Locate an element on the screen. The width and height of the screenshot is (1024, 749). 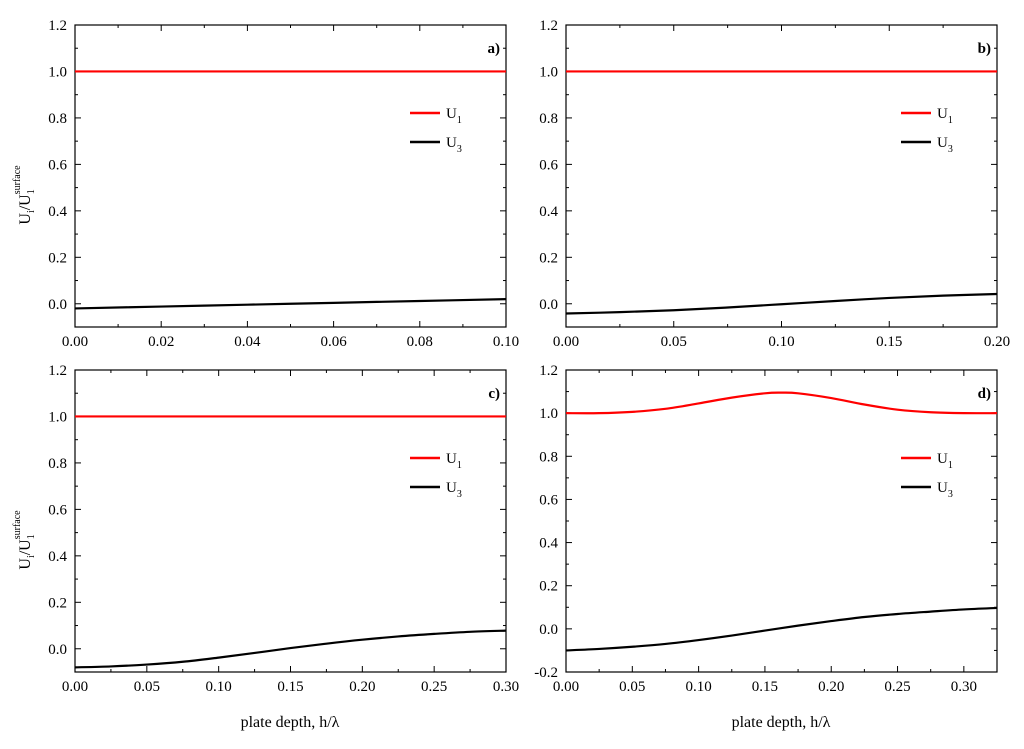
panel-label: a) is located at coordinates (494, 49).